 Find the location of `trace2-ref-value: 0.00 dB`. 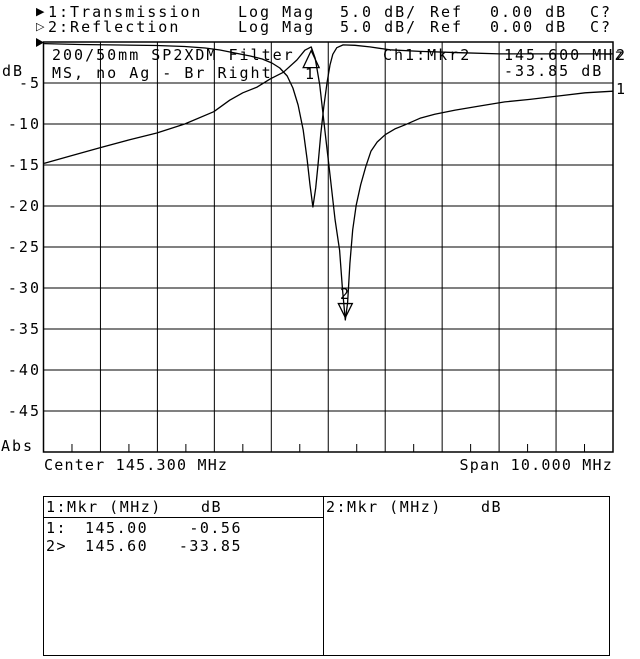

trace2-ref-value: 0.00 dB is located at coordinates (529, 27).